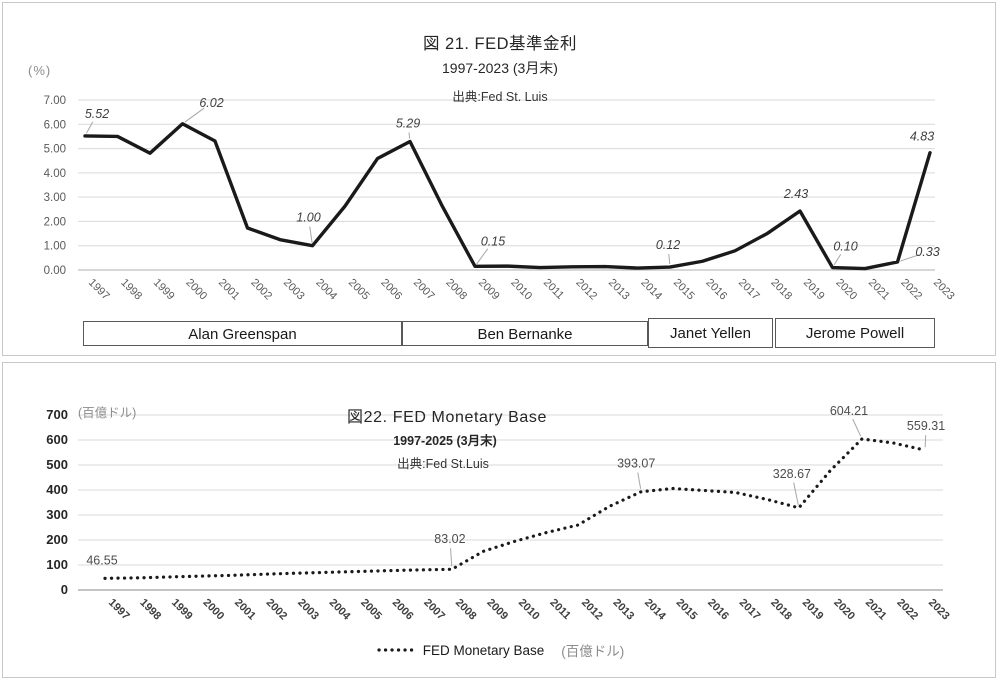 The width and height of the screenshot is (1000, 680). I want to click on fig22-title: 図22. FED Monetary Base, so click(447, 417).